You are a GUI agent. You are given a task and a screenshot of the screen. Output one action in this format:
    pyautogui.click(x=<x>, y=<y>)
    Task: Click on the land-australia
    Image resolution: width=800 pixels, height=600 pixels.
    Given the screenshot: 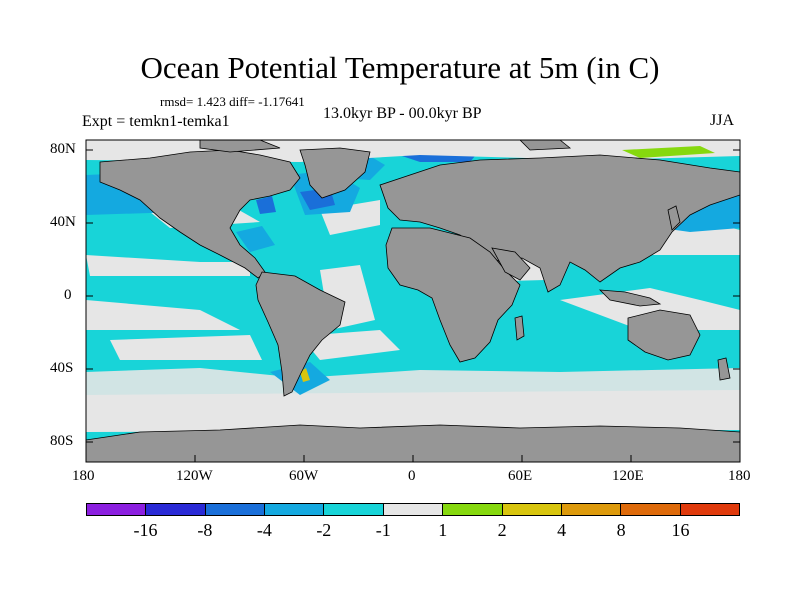 What is the action you would take?
    pyautogui.click(x=664, y=335)
    